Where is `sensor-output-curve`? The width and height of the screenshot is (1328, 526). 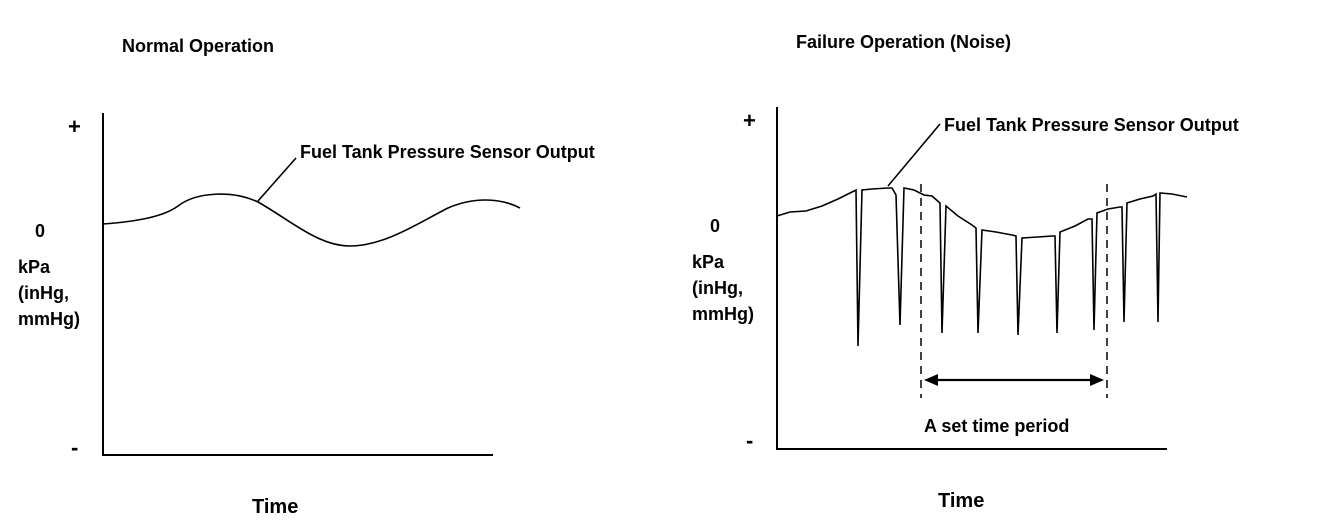
sensor-output-curve is located at coordinates (311, 220).